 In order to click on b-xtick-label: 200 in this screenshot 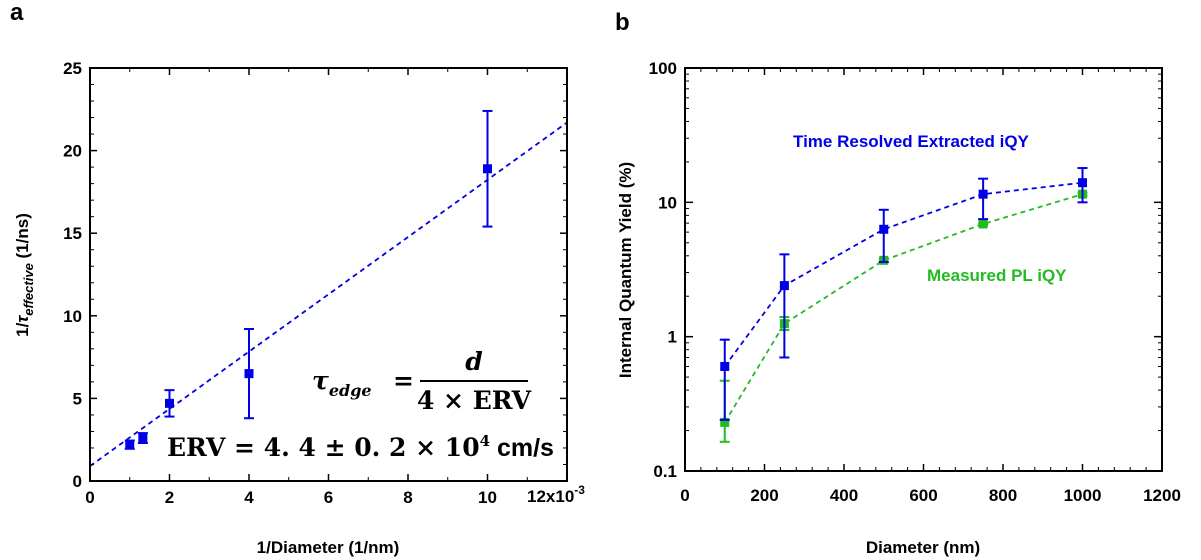, I will do `click(764, 495)`.